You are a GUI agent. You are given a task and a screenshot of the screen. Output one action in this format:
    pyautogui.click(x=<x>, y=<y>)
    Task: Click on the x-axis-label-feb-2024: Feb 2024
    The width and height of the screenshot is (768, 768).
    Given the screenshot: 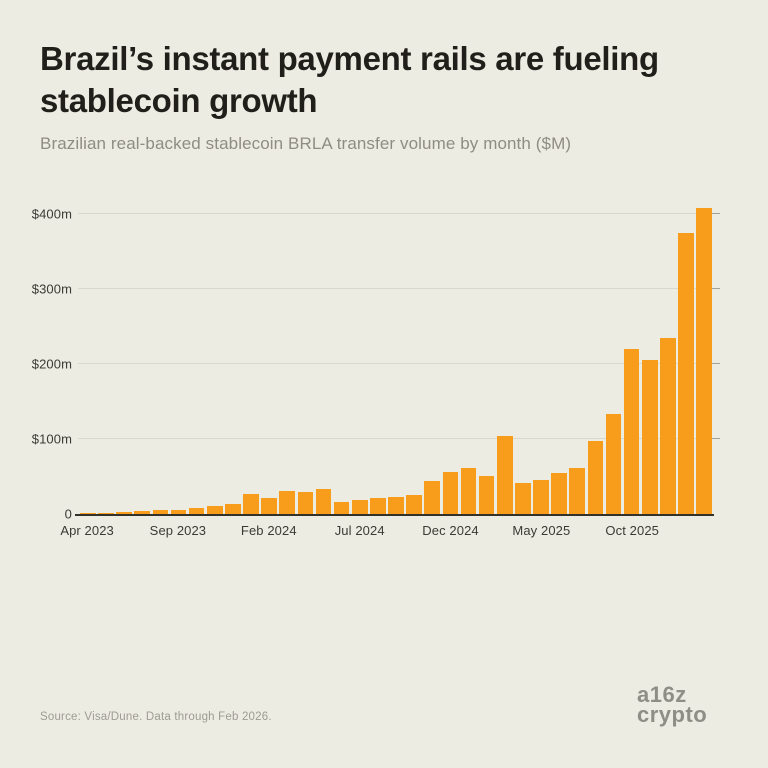 What is the action you would take?
    pyautogui.click(x=268, y=530)
    